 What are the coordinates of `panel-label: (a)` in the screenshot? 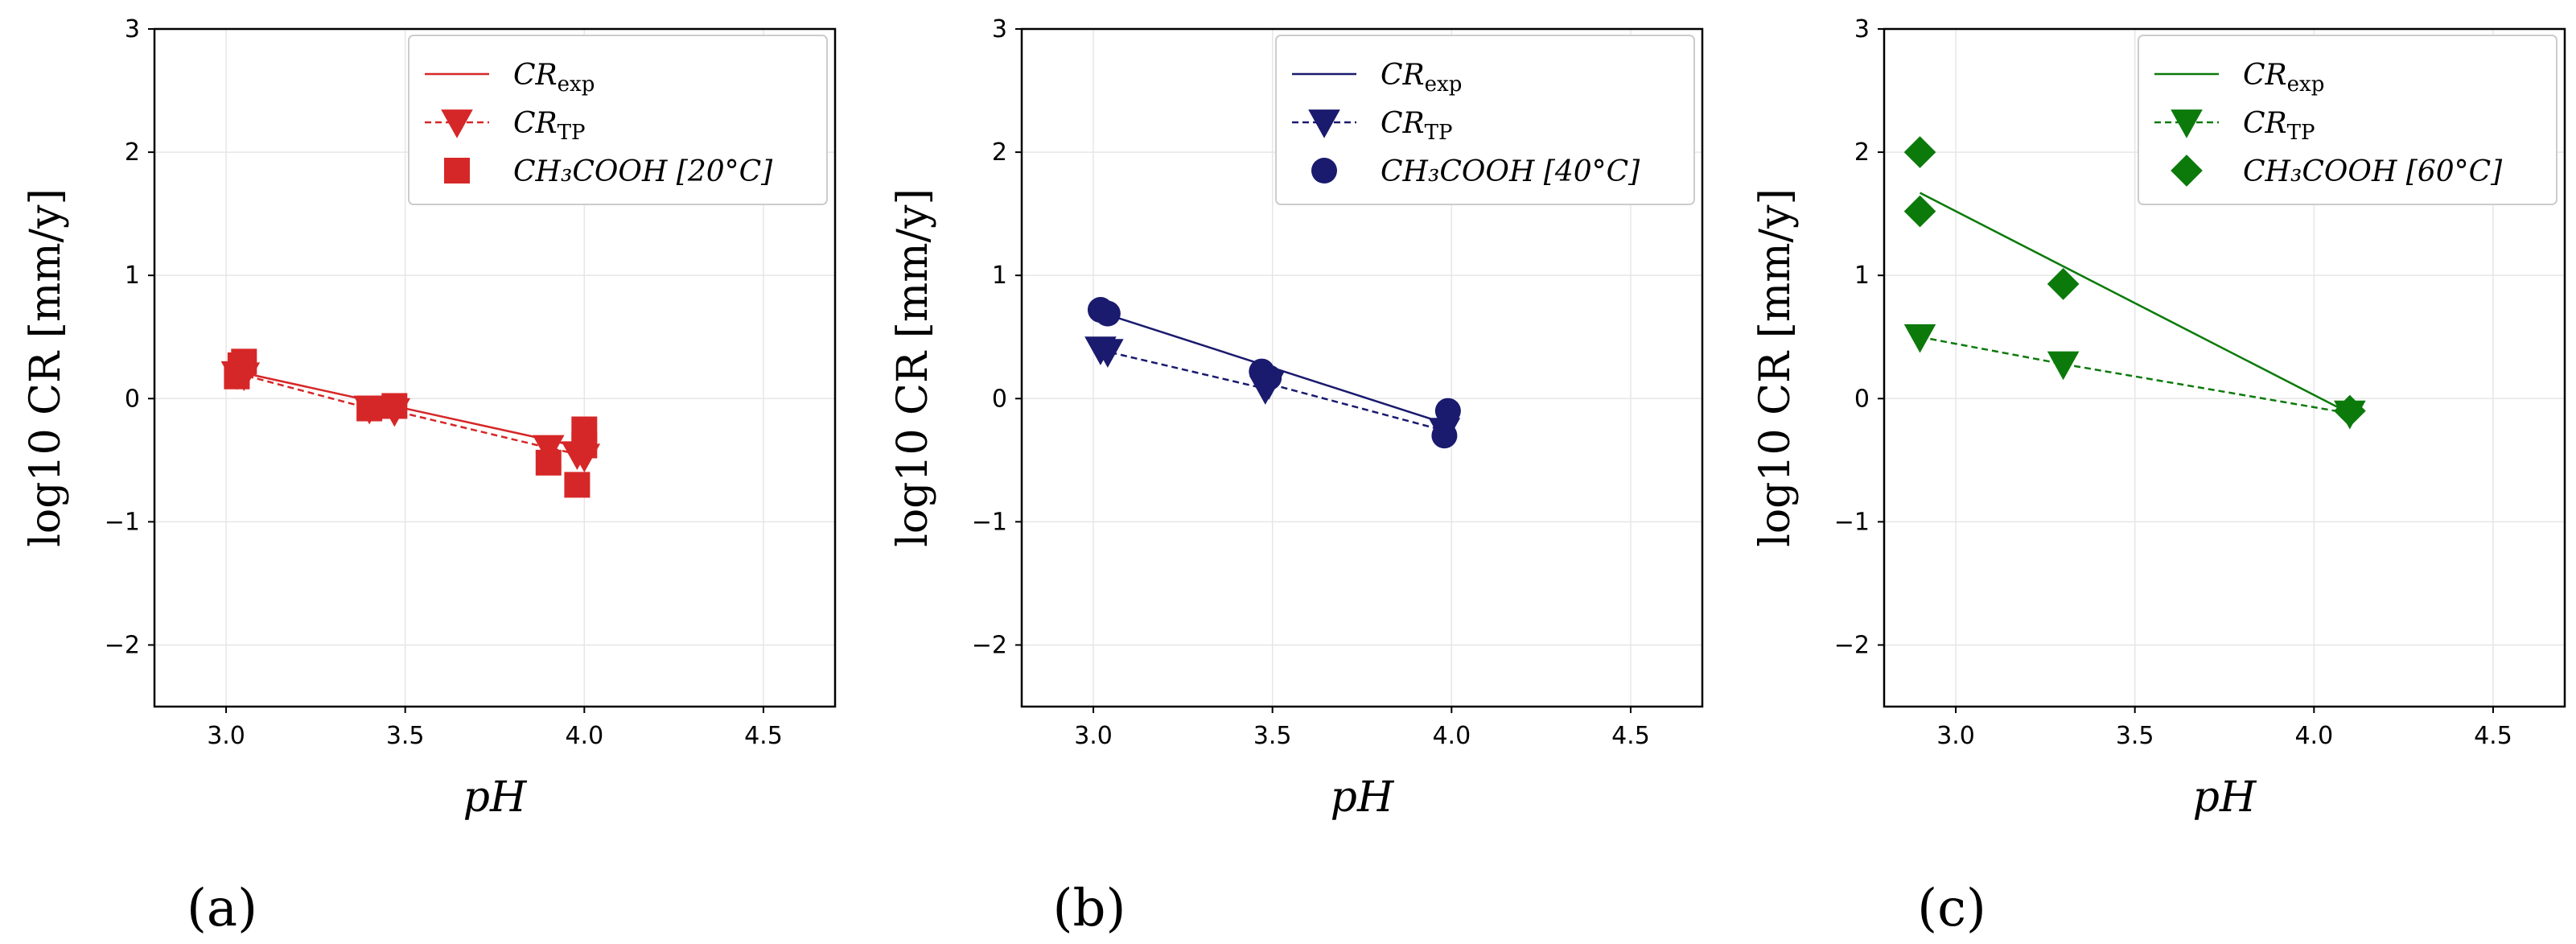 It's located at (222, 909).